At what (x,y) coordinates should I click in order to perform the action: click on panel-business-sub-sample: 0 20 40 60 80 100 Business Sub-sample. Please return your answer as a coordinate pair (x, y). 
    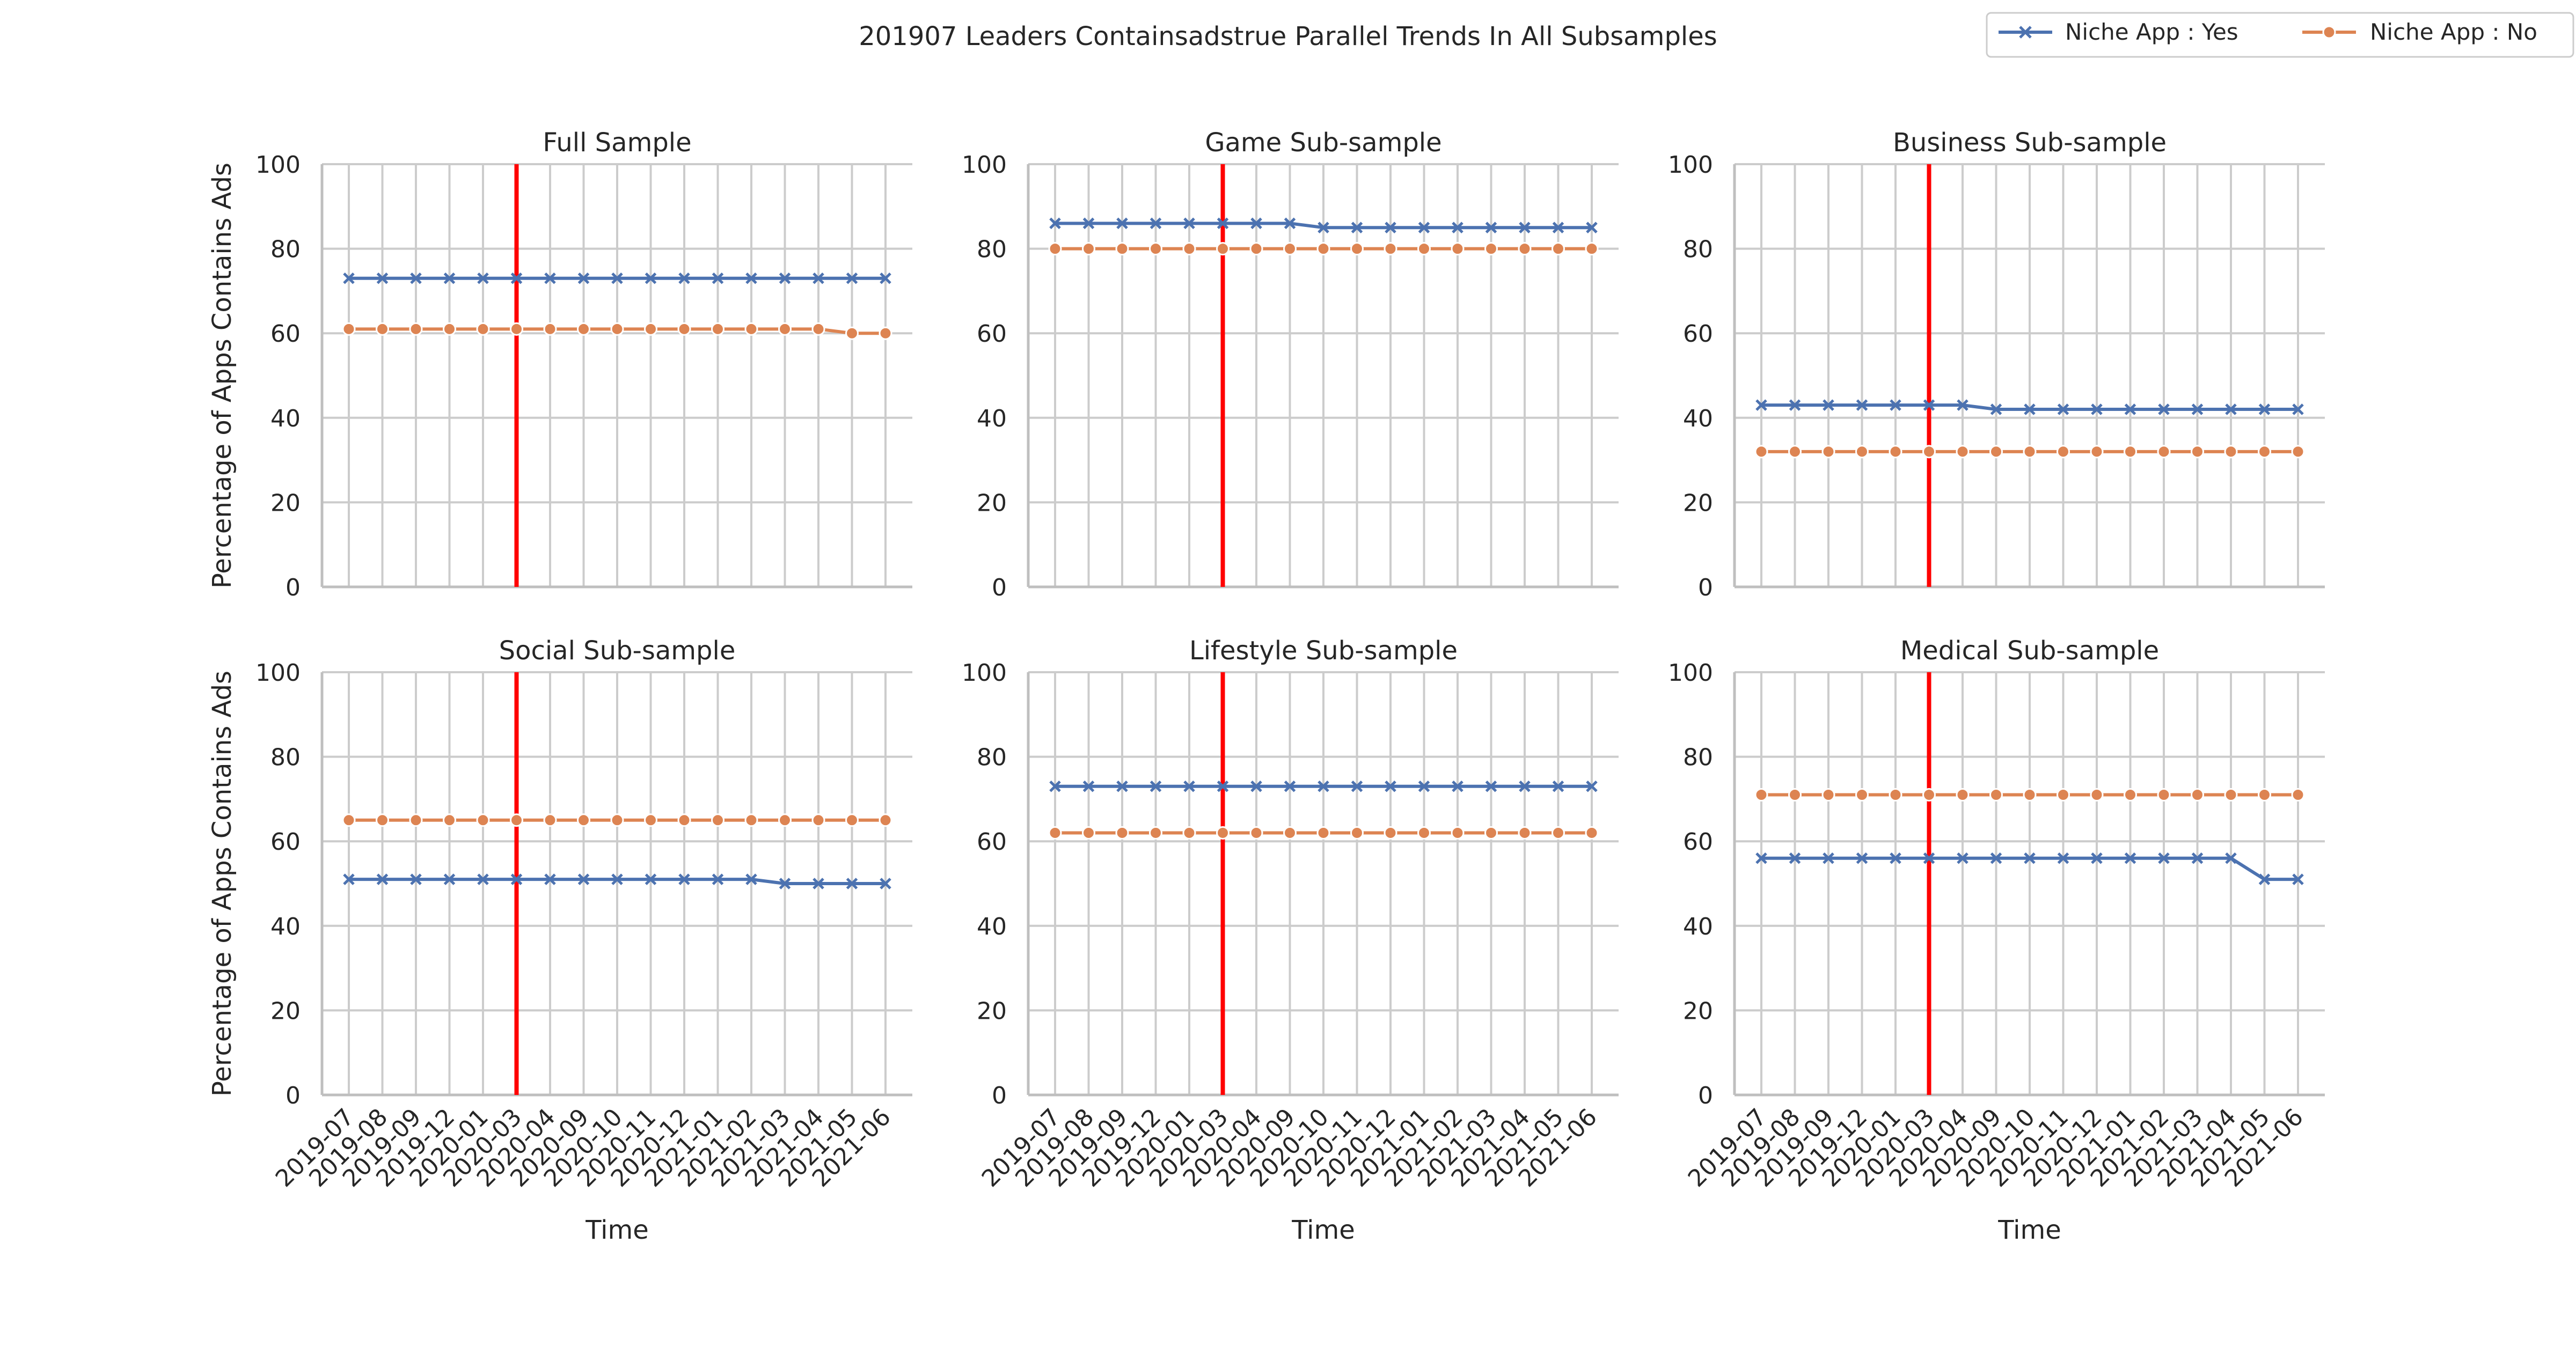
    Looking at the image, I should click on (1996, 364).